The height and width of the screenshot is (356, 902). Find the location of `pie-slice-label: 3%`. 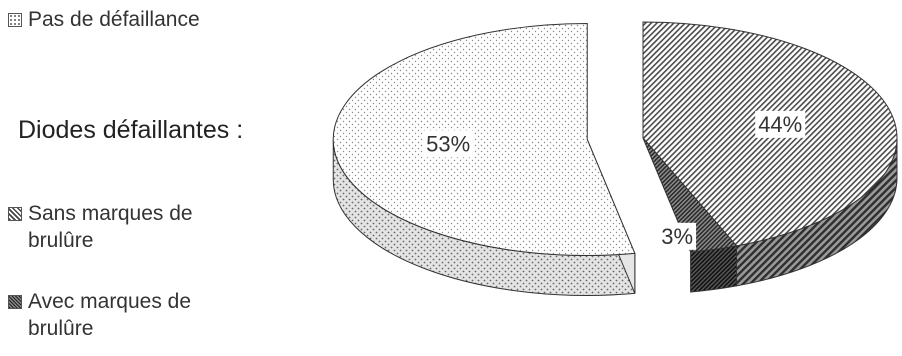

pie-slice-label: 3% is located at coordinates (677, 236).